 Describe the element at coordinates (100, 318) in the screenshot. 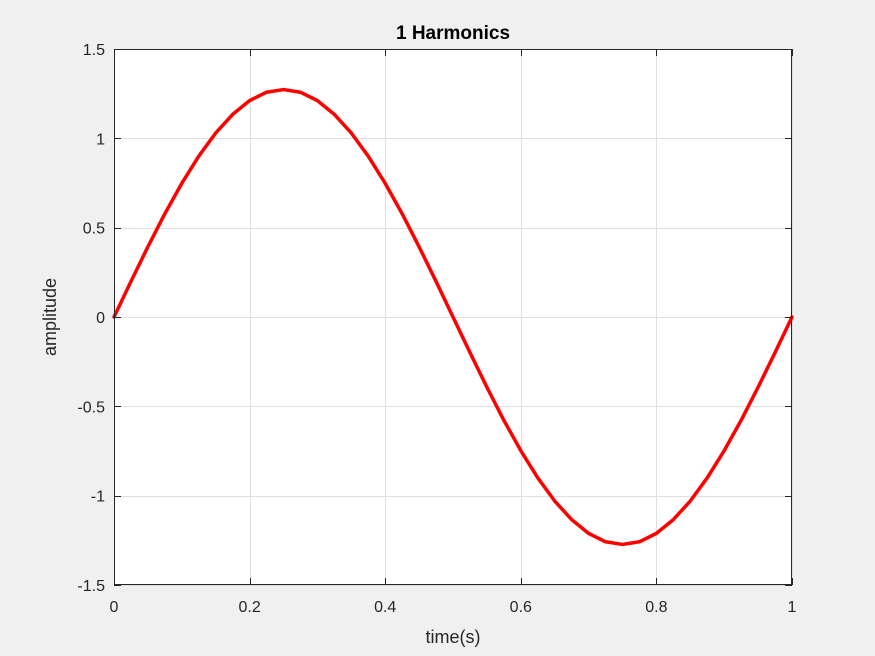

I see `y-tick-label: 0` at that location.